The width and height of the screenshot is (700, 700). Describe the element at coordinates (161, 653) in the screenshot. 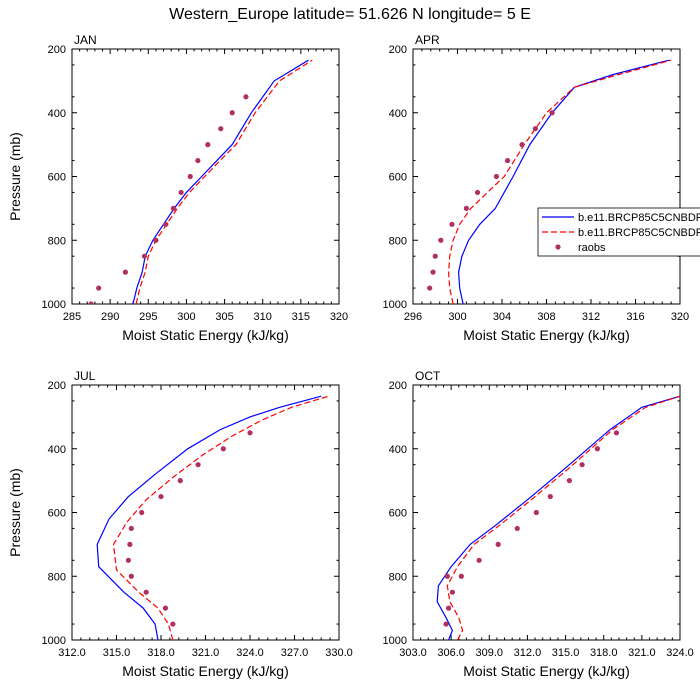

I see `x-tick-label: 318.0` at that location.